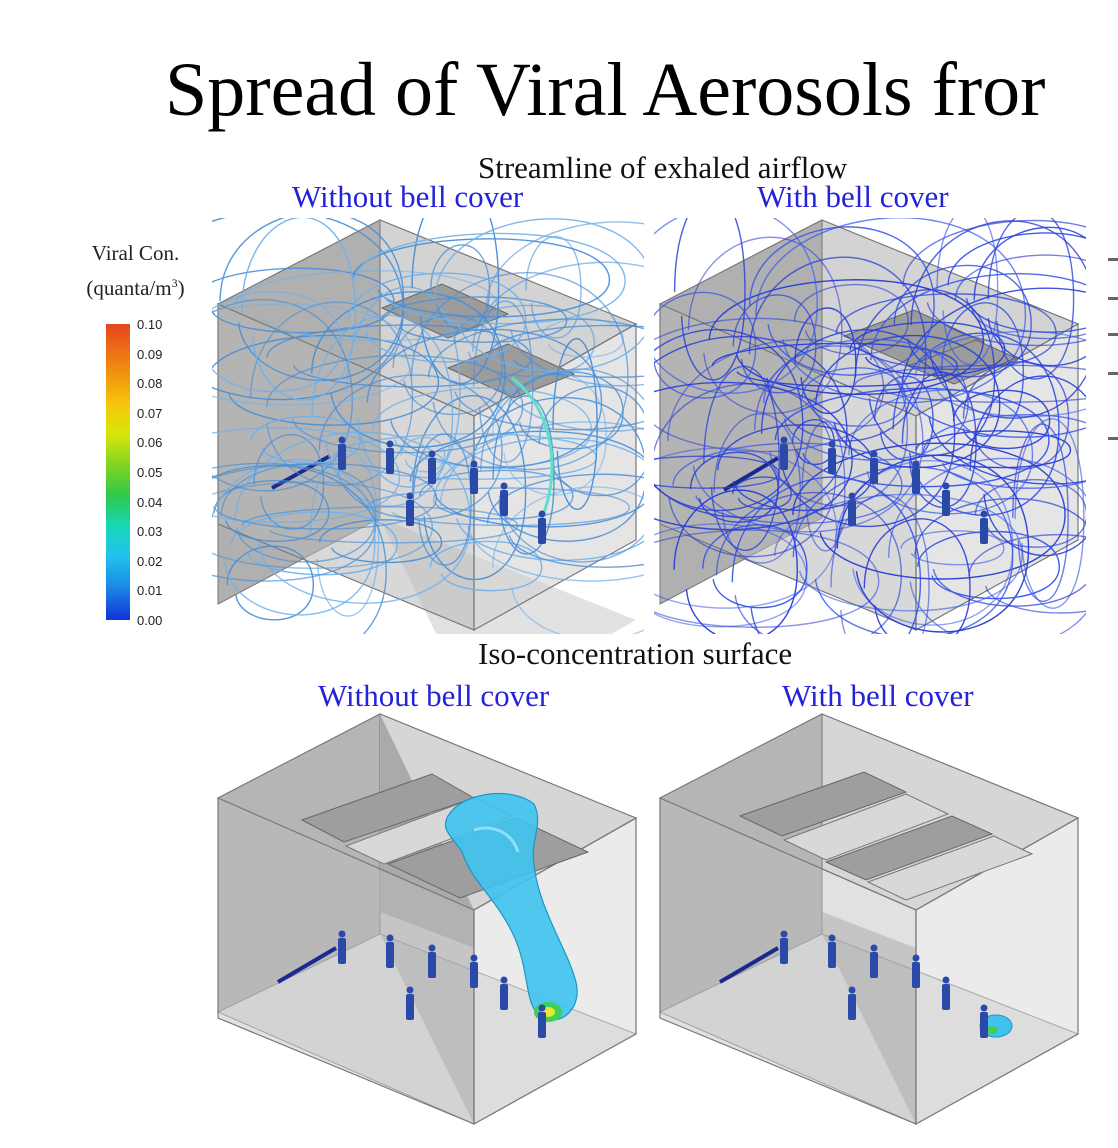 The height and width of the screenshot is (1148, 1118). What do you see at coordinates (150, 354) in the screenshot?
I see `legend-tick-label: 0.09` at bounding box center [150, 354].